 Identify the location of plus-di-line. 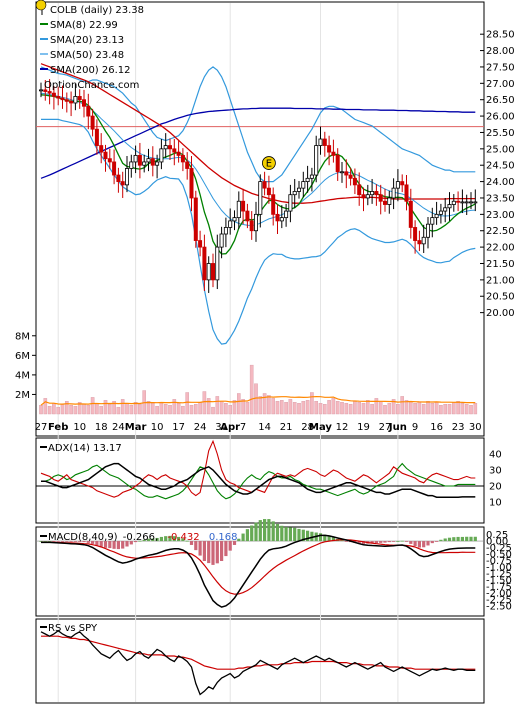
(258, 468).